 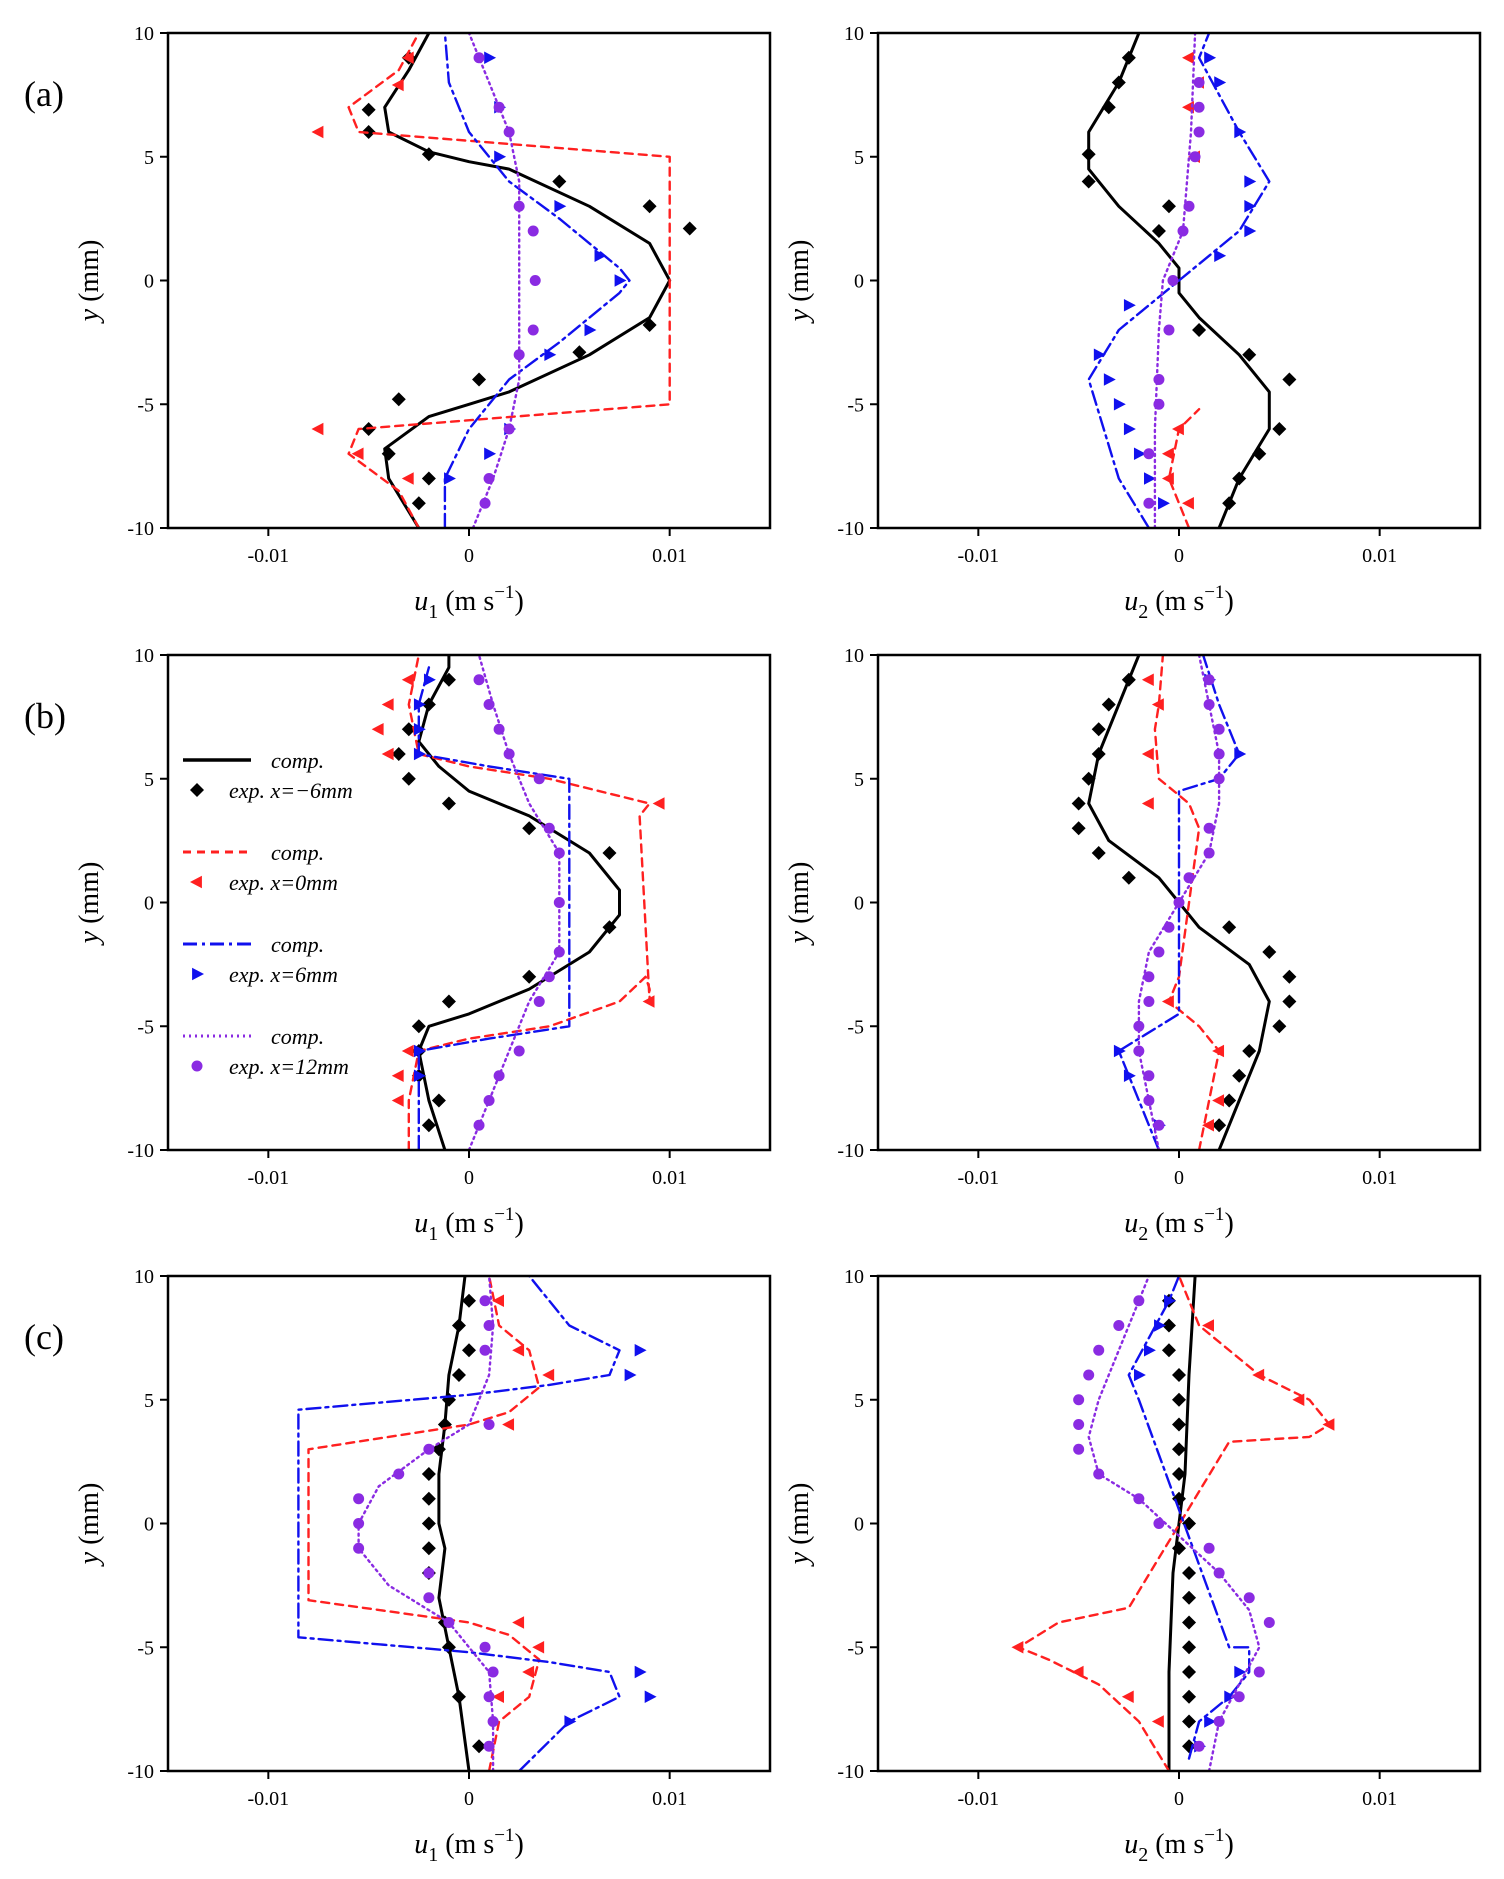 What do you see at coordinates (149, 904) in the screenshot?
I see `y-tick-label: 0` at bounding box center [149, 904].